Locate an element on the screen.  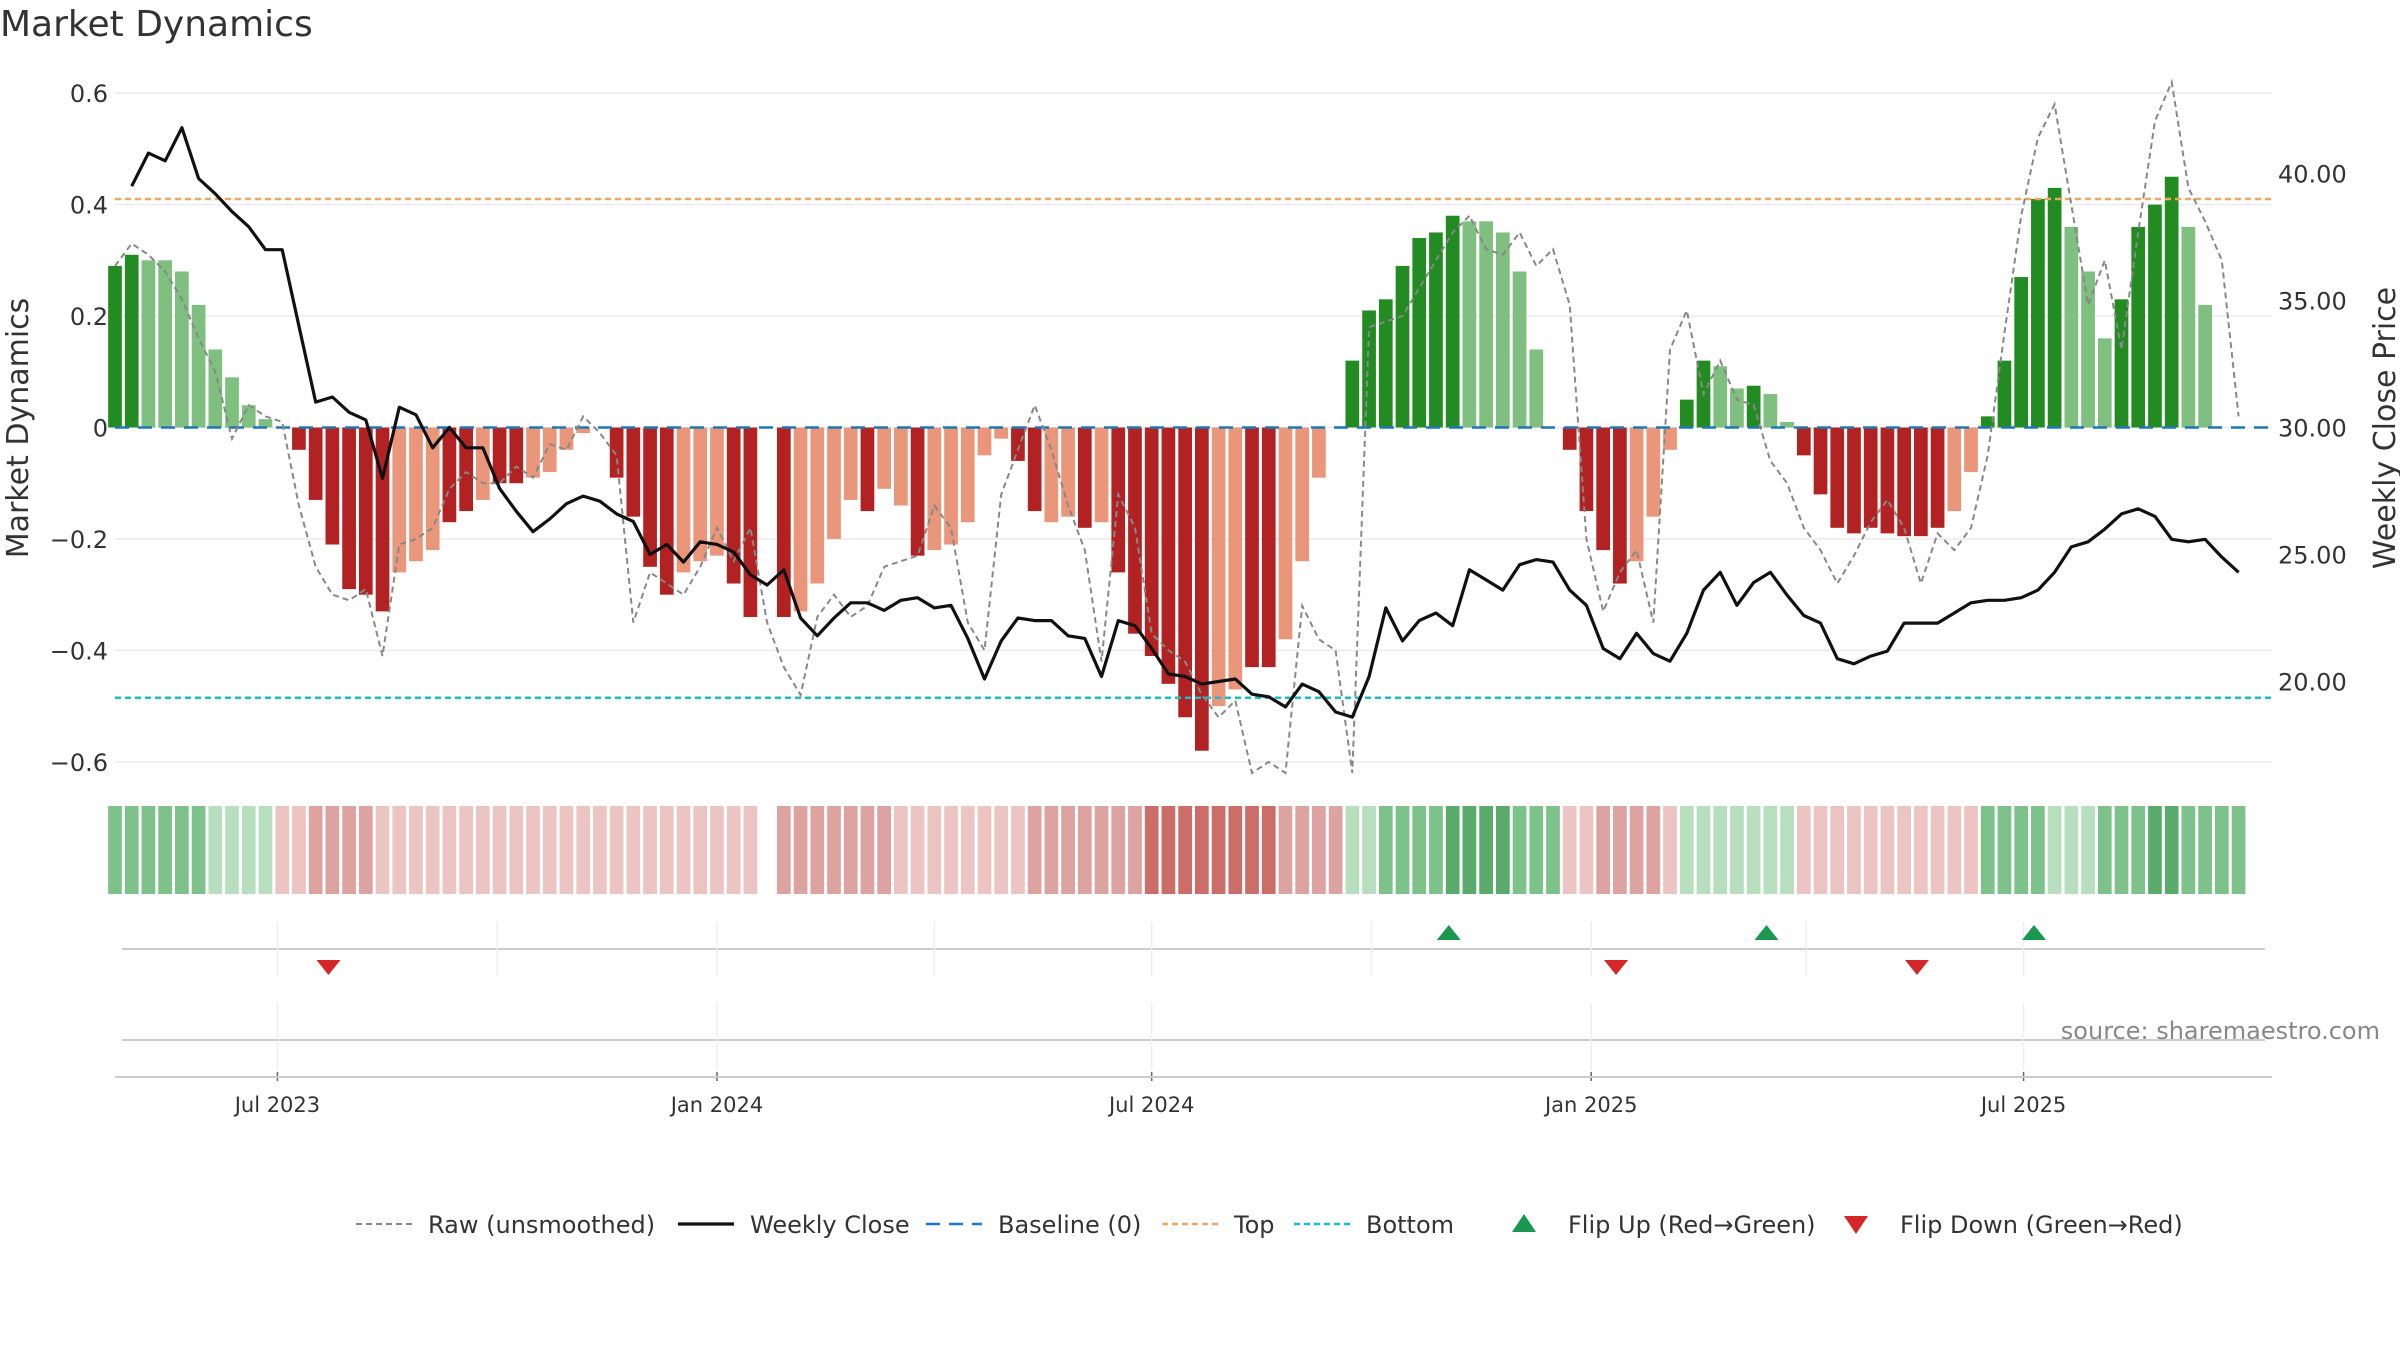
legend-label: Raw (unsmoothed) is located at coordinates (541, 1225).